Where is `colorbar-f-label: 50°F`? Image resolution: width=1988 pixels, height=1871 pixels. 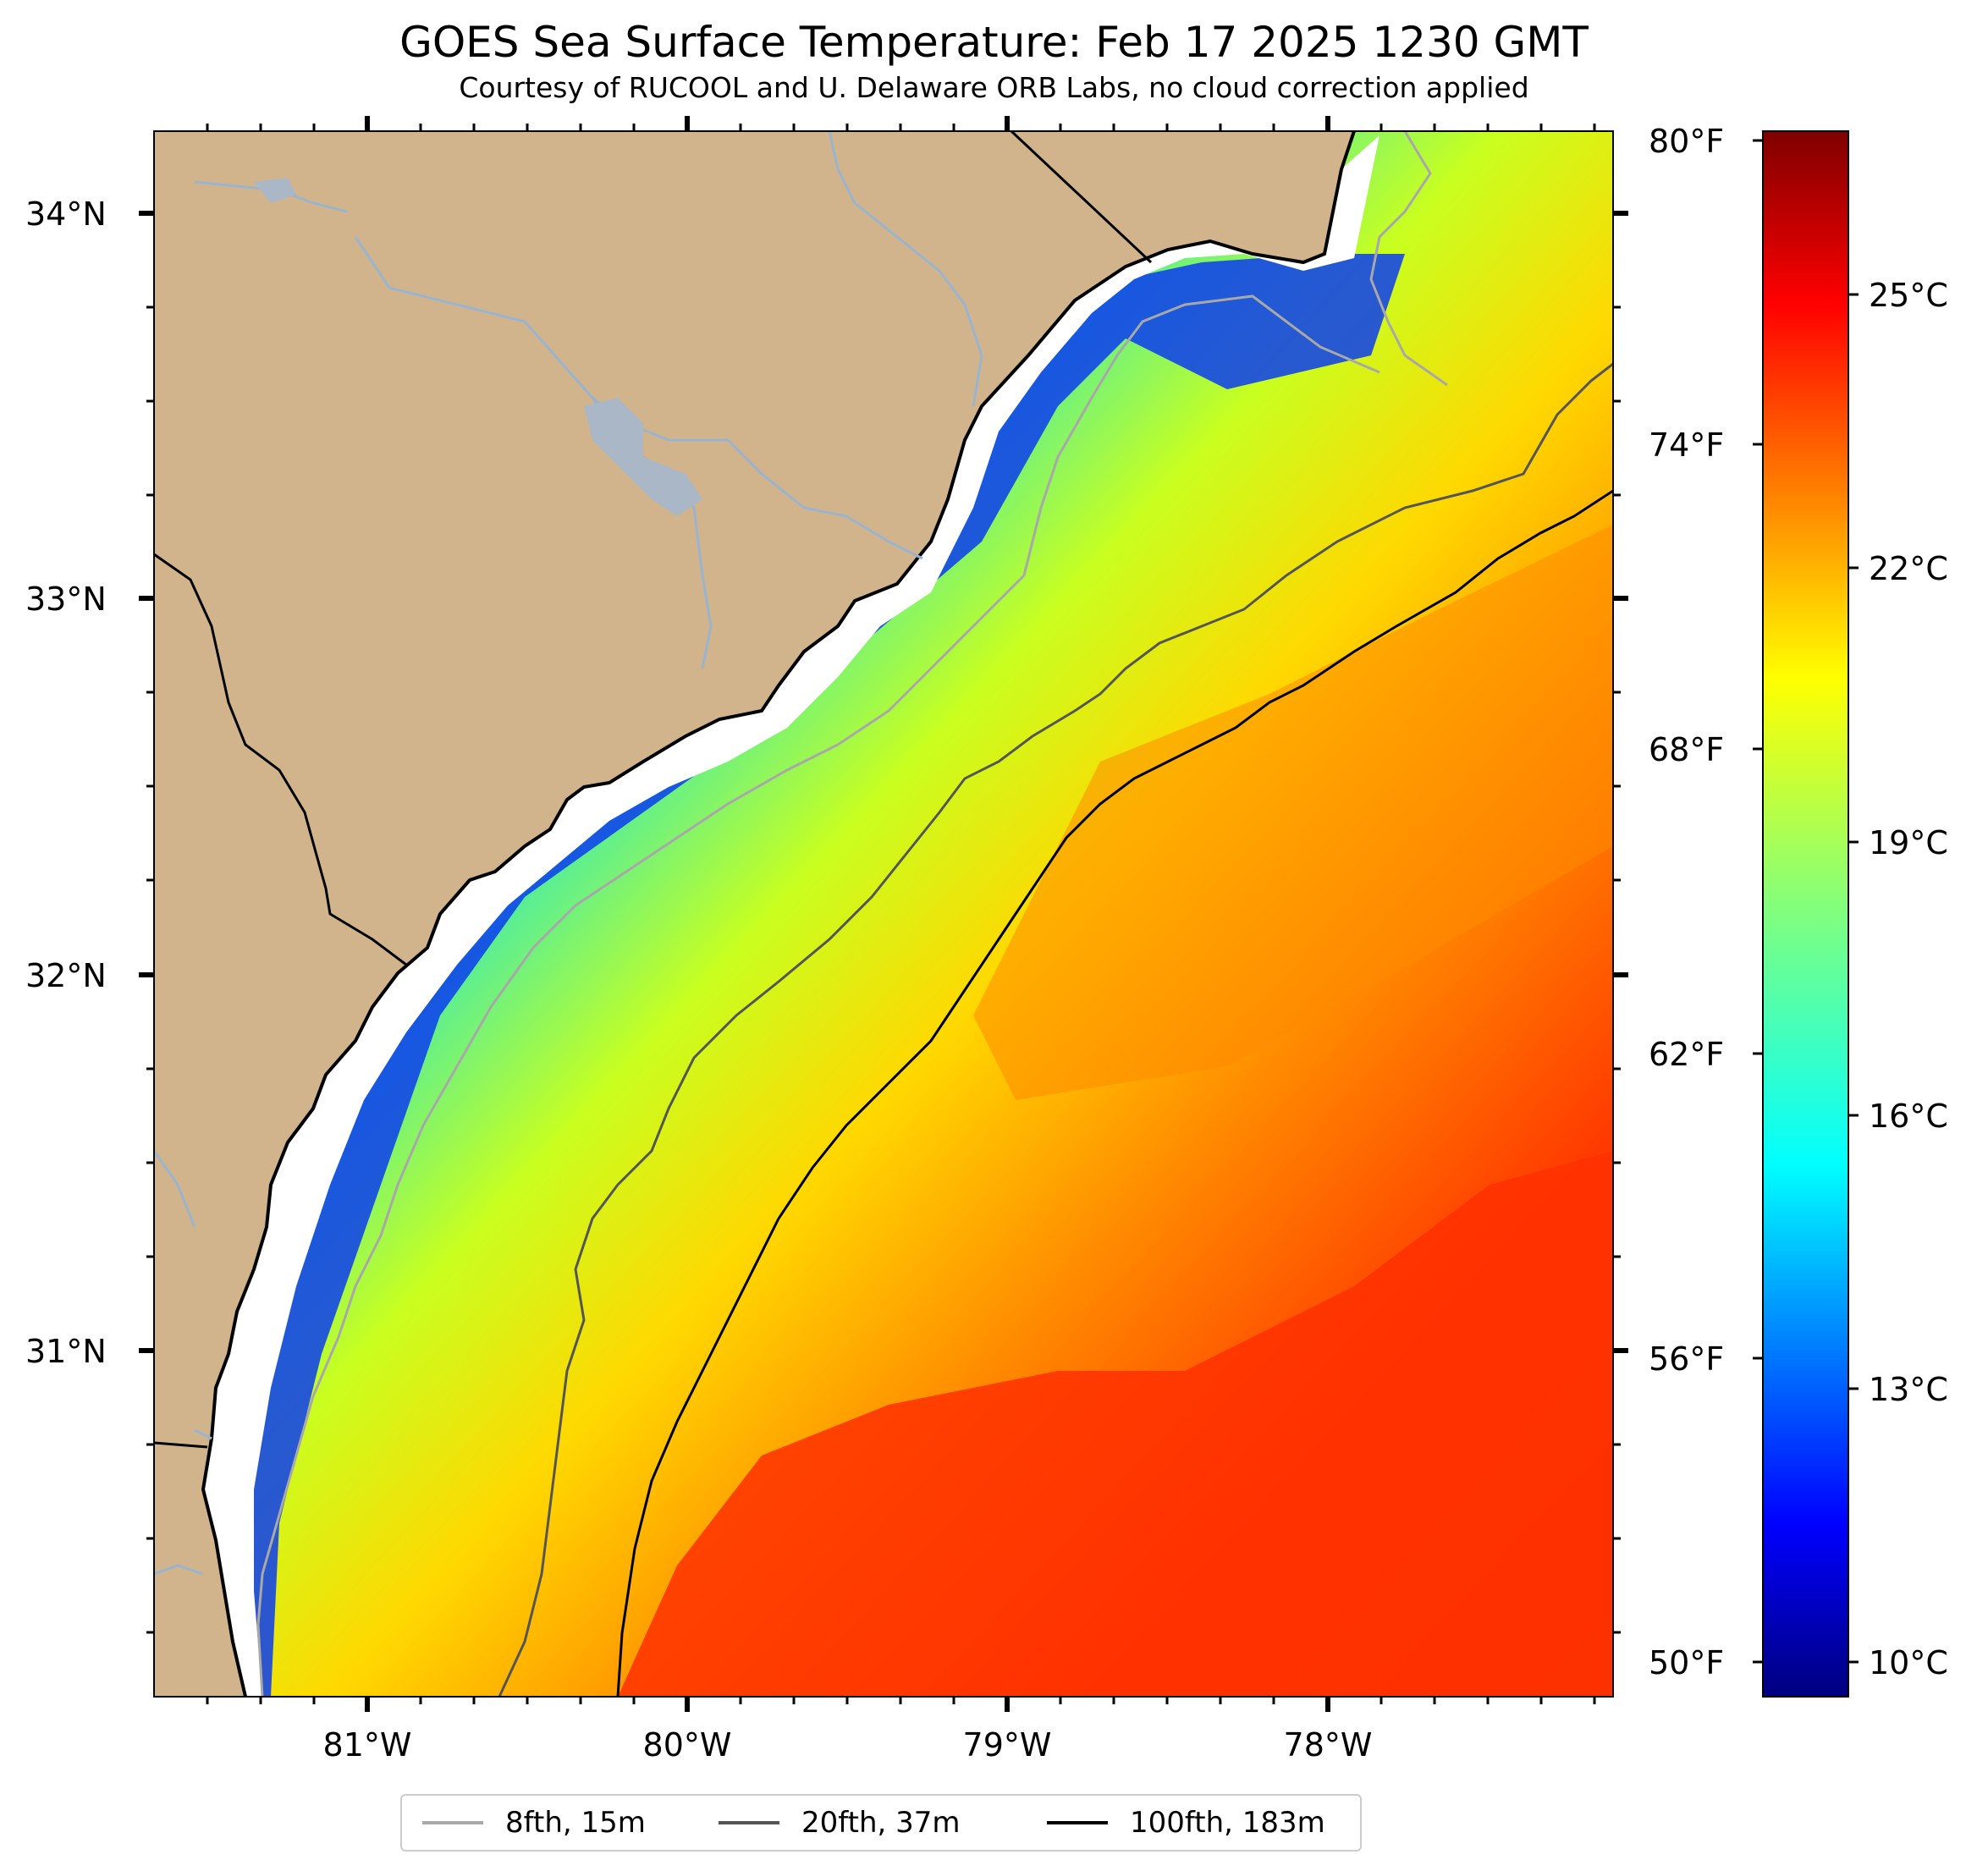
colorbar-f-label: 50°F is located at coordinates (1686, 1663).